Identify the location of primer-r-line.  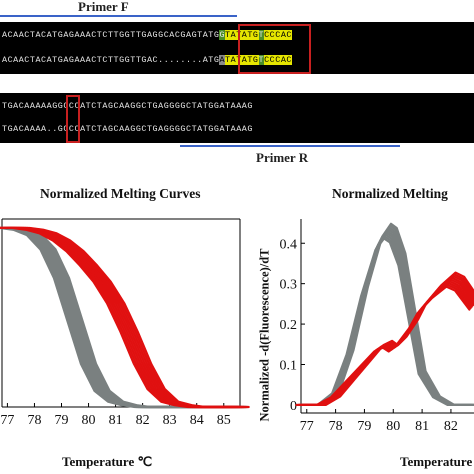
(290, 146).